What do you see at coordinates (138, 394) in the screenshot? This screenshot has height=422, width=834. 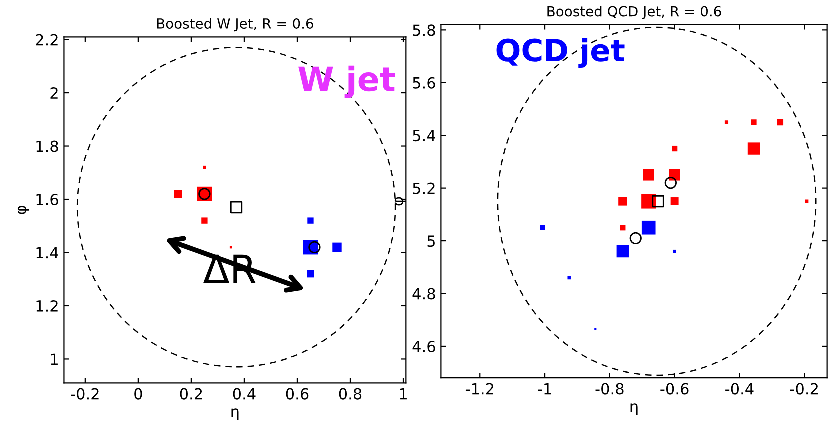 I see `x-tick-label: 0` at bounding box center [138, 394].